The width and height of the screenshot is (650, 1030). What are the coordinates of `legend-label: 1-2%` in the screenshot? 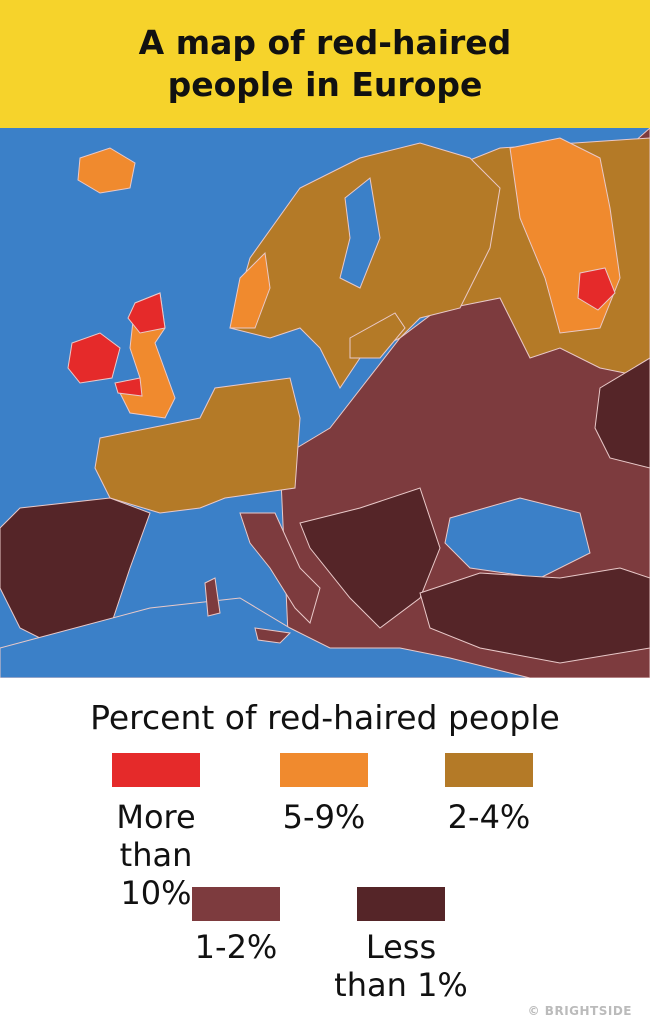 It's located at (236, 947).